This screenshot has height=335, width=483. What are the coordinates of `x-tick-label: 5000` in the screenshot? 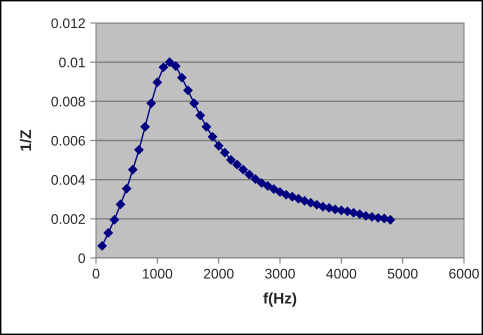 It's located at (403, 273).